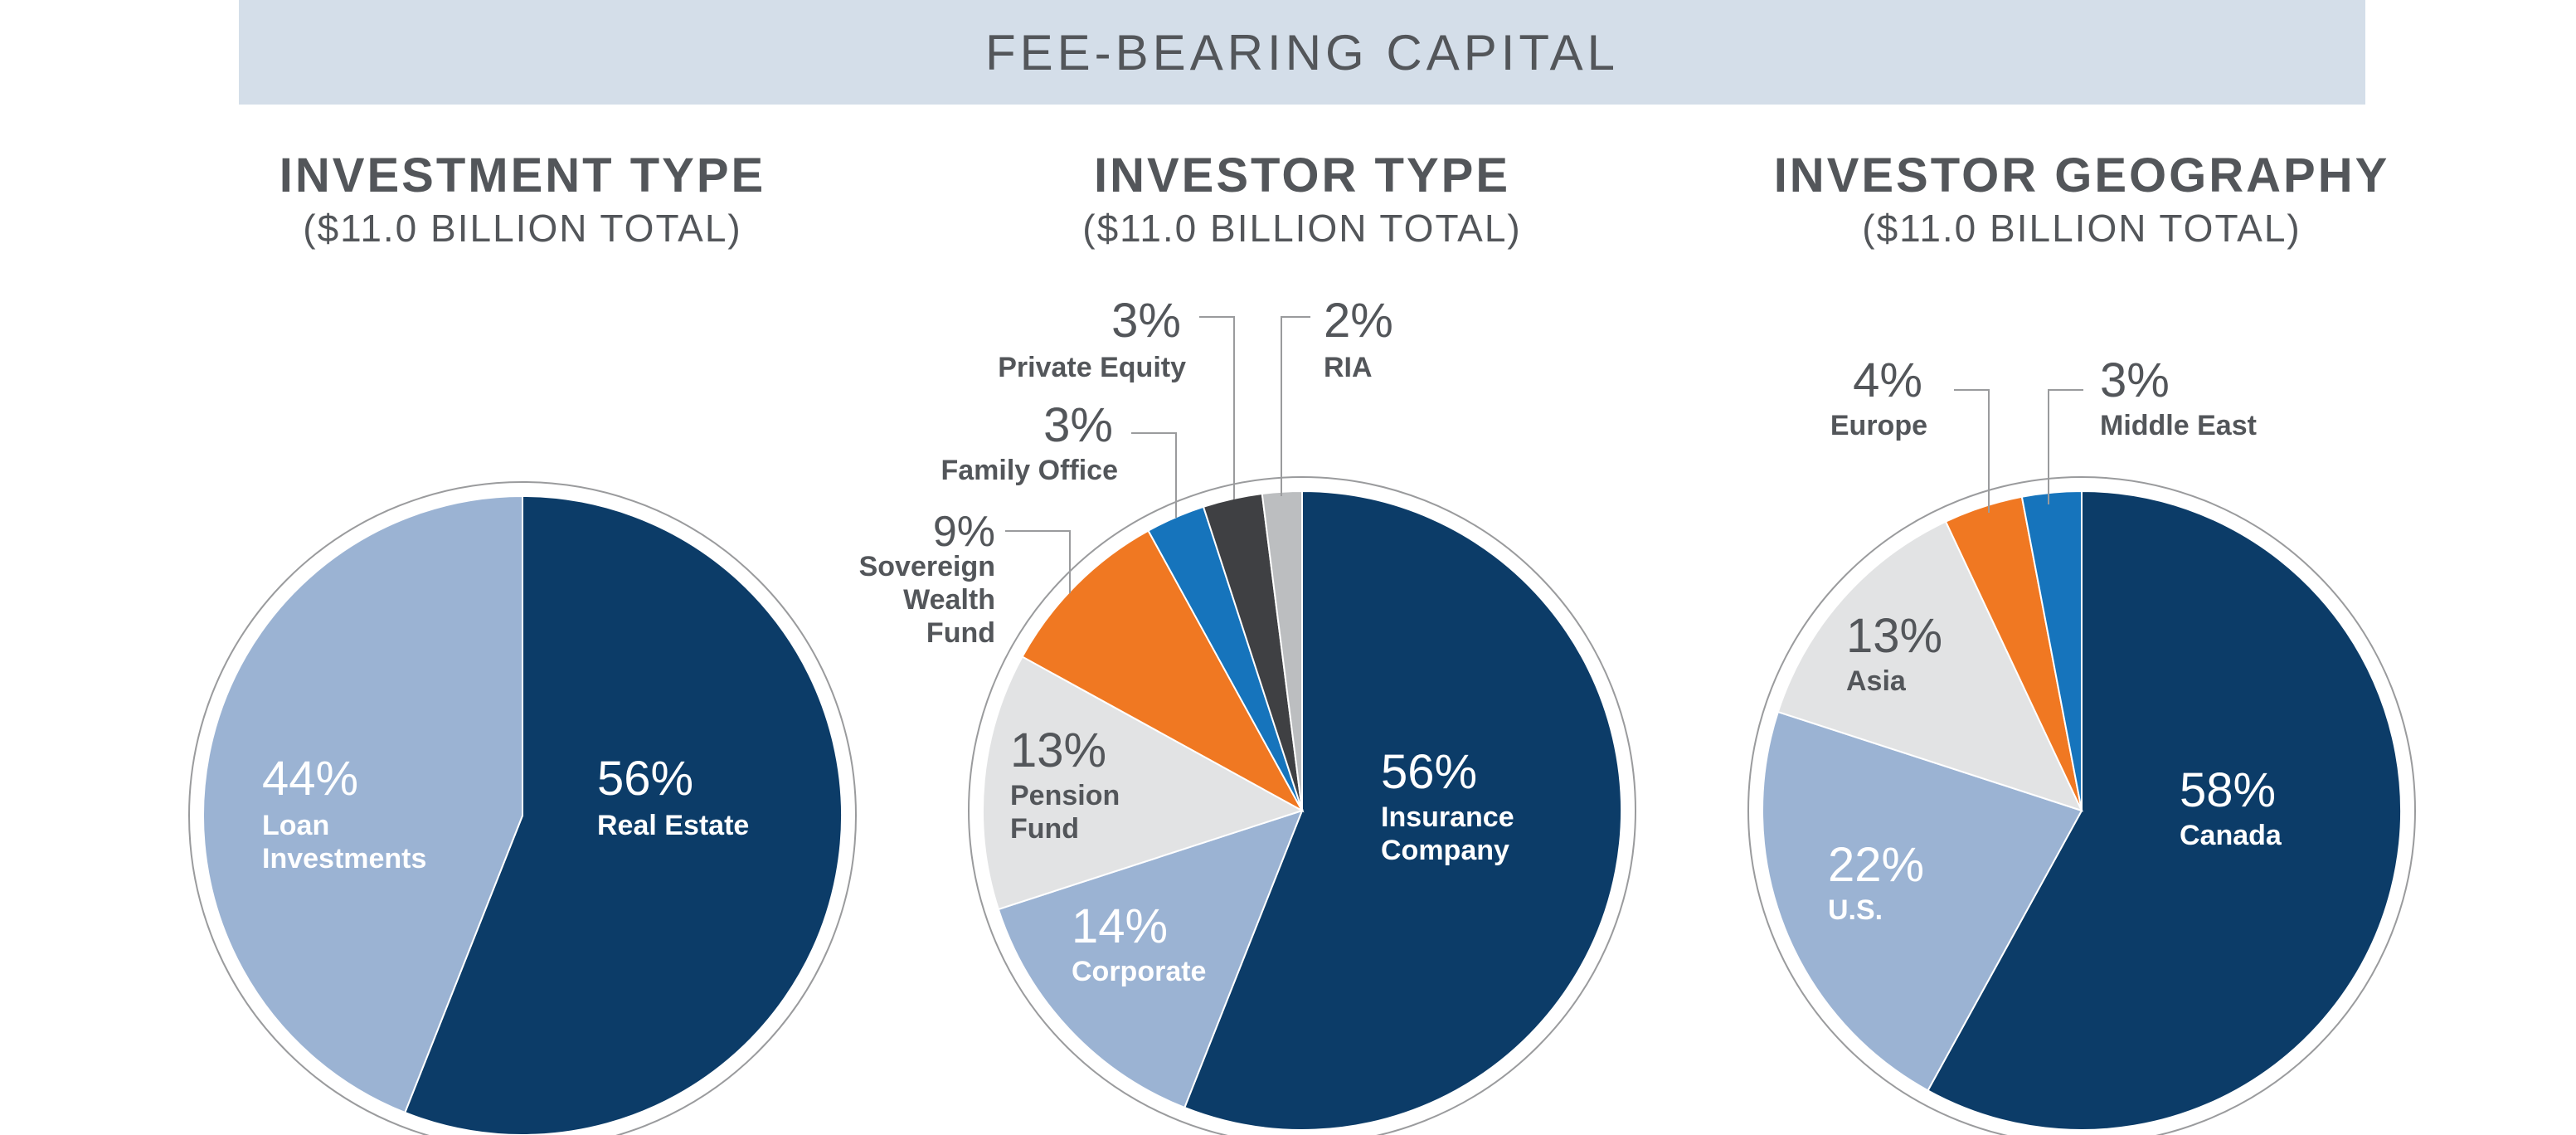  Describe the element at coordinates (522, 176) in the screenshot. I see `chart-title-investment-type: INVESTMENT TYPE` at that location.